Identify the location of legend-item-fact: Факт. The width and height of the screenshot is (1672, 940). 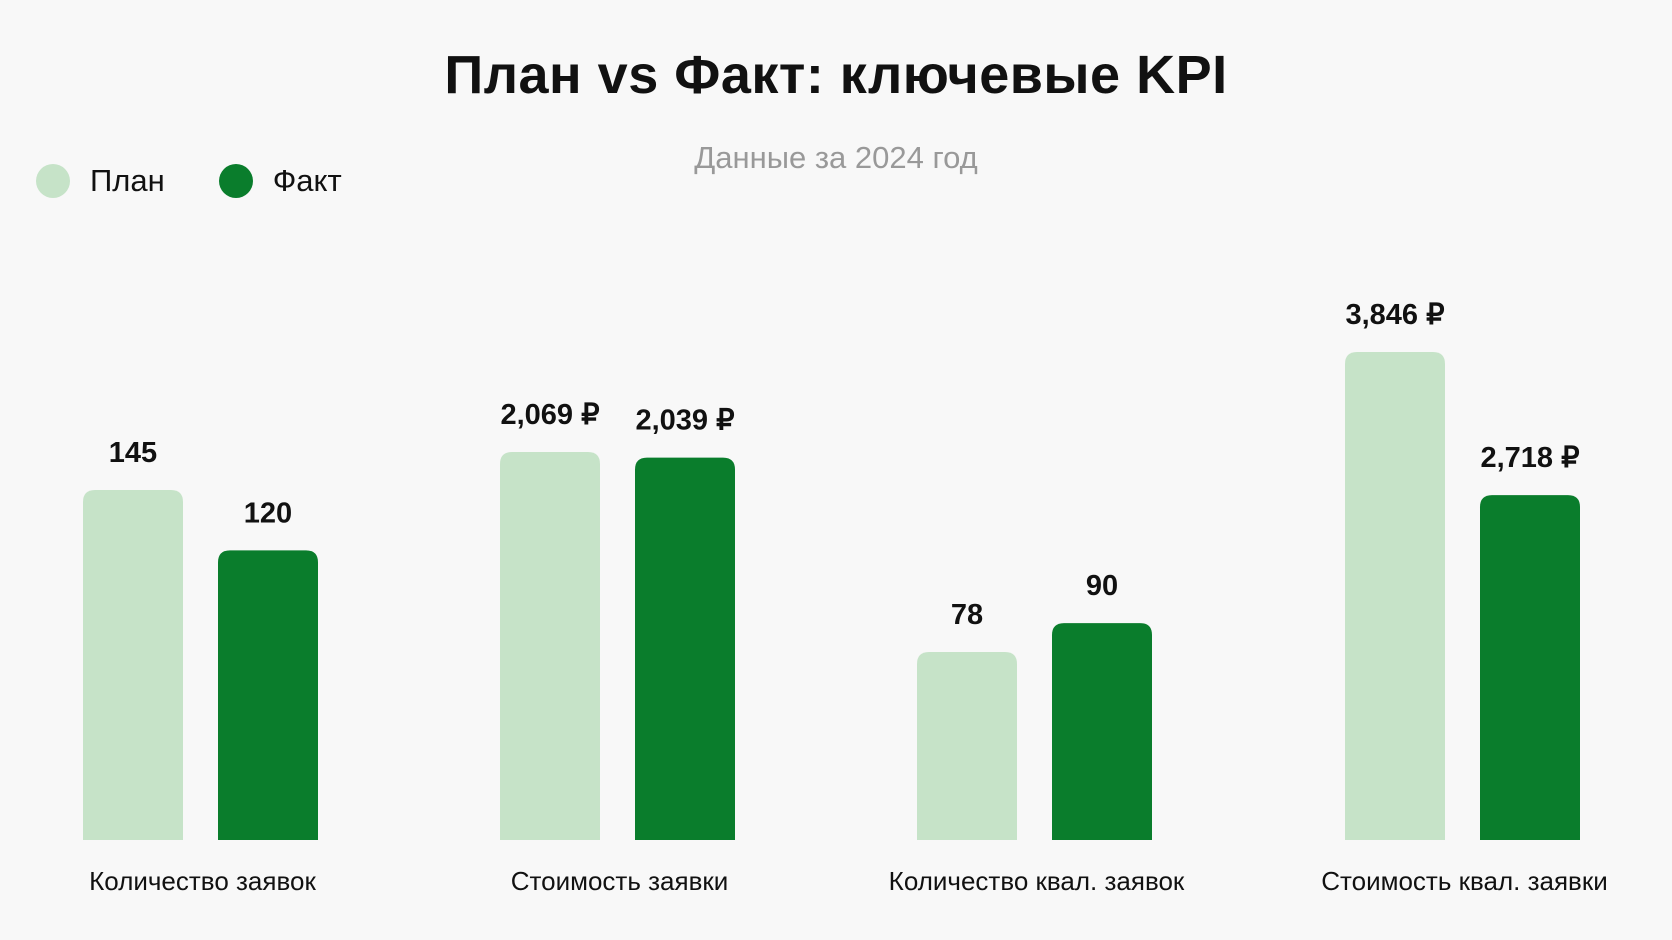
(280, 181).